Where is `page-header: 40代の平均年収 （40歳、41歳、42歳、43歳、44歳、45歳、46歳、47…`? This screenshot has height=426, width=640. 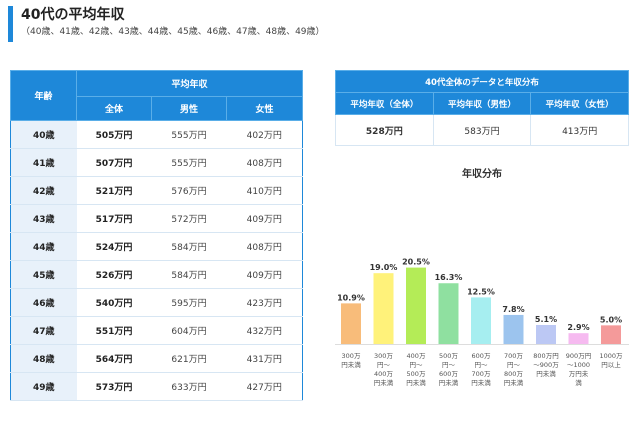 page-header: 40代の平均年収 （40歳、41歳、42歳、43歳、44歳、45歳、46歳、47… is located at coordinates (319, 24).